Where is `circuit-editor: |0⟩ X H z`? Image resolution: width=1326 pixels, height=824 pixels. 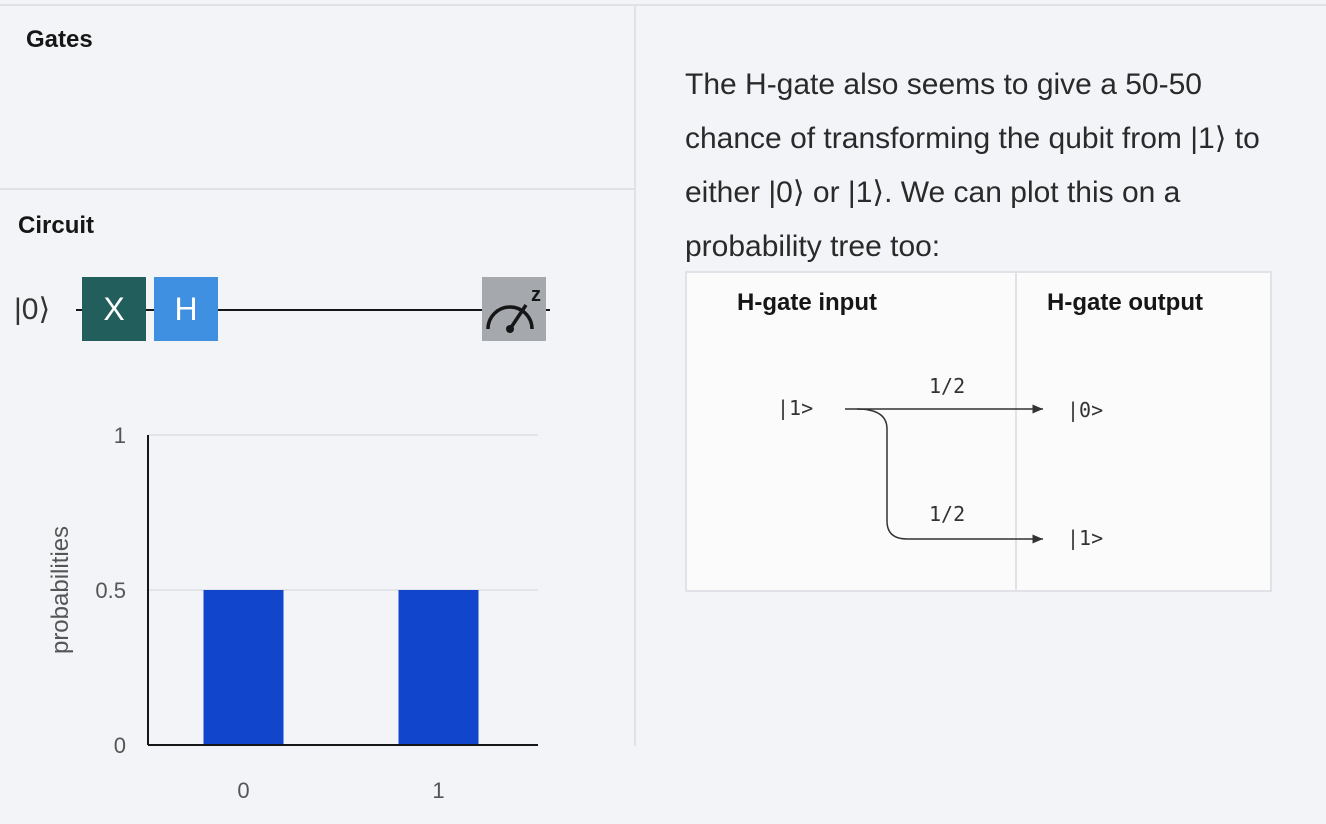 circuit-editor: |0⟩ X H z is located at coordinates (317, 310).